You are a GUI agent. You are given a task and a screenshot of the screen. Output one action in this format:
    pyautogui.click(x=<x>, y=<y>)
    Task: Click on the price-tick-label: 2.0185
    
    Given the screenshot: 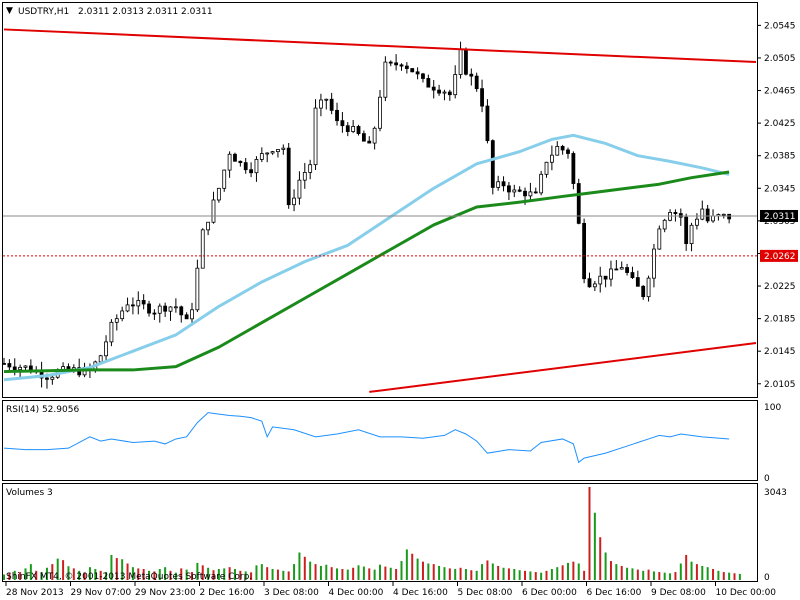 What is the action you would take?
    pyautogui.click(x=780, y=320)
    